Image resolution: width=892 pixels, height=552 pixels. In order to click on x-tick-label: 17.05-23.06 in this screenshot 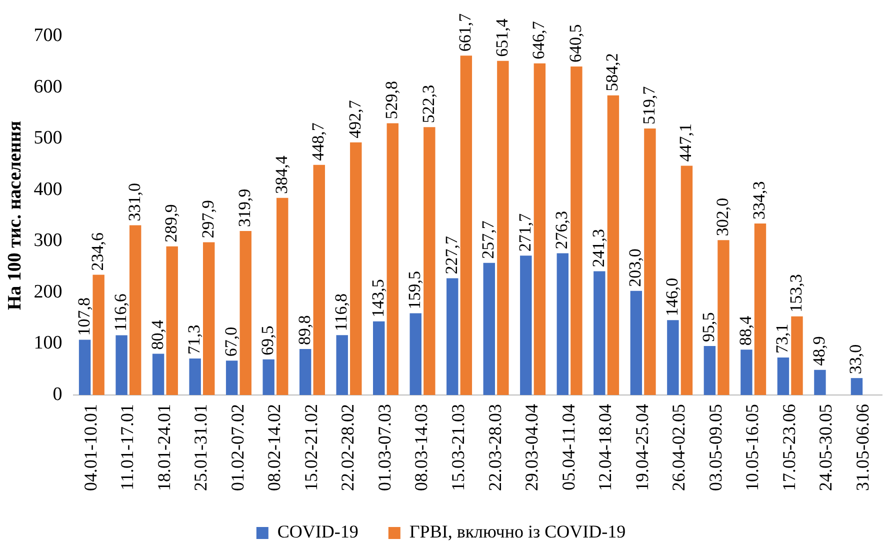, I will do `click(788, 448)`.